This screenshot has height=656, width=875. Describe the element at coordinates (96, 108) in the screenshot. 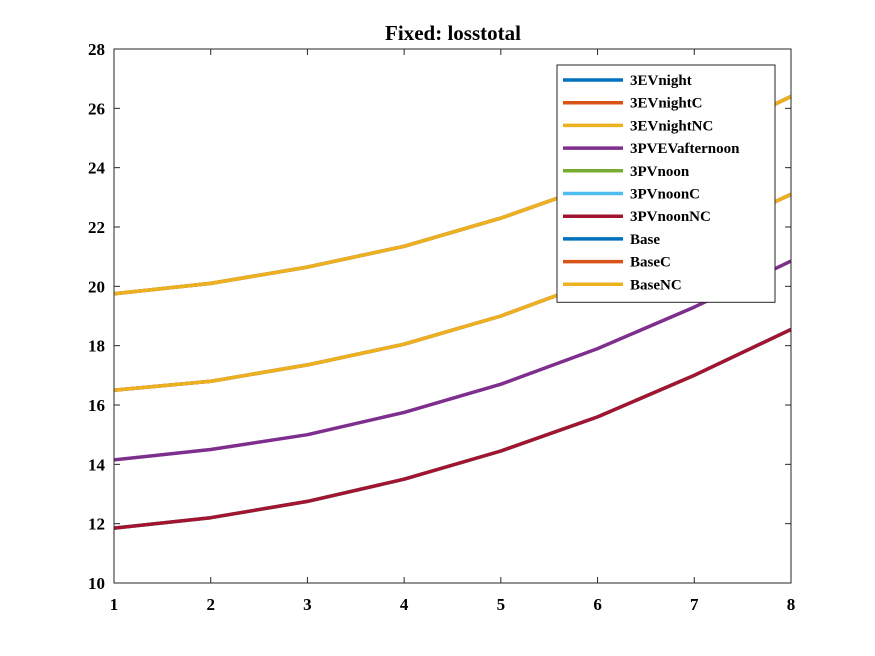

I see `y-tick-label: 26` at that location.